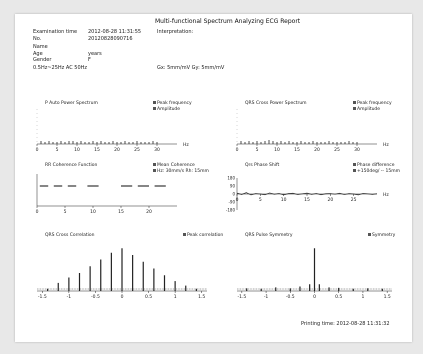 This screenshot has height=354, width=423. Describe the element at coordinates (191, 68) in the screenshot. I see `calibration-label: Gx: 5mm/mV Gy: 5mm/mV` at that location.